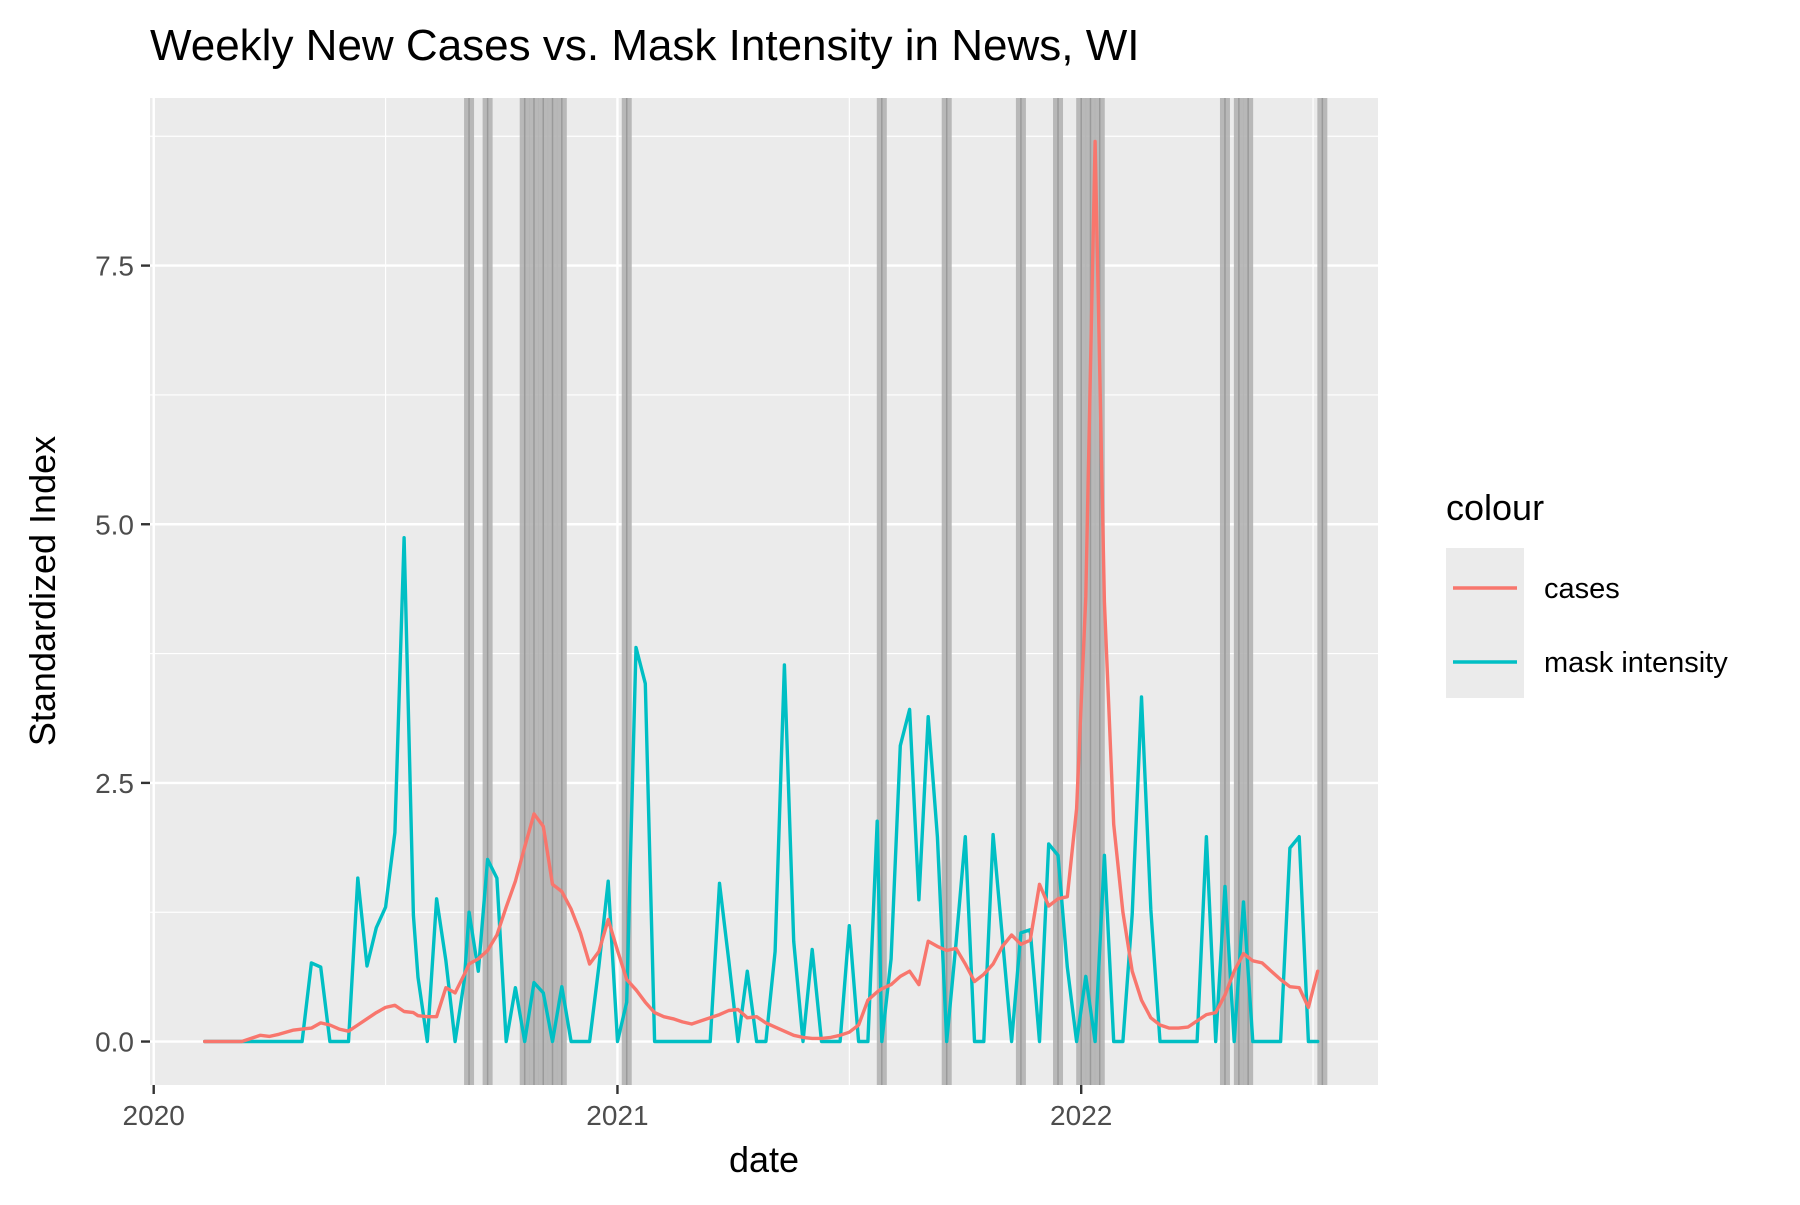 This screenshot has width=1800, height=1205. What do you see at coordinates (764, 1159) in the screenshot?
I see `x-axis-label: date` at bounding box center [764, 1159].